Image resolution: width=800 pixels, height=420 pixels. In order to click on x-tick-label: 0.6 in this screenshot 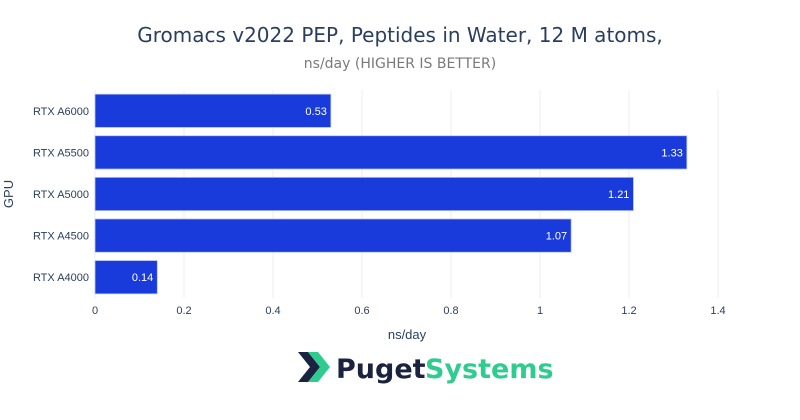, I will do `click(361, 311)`.